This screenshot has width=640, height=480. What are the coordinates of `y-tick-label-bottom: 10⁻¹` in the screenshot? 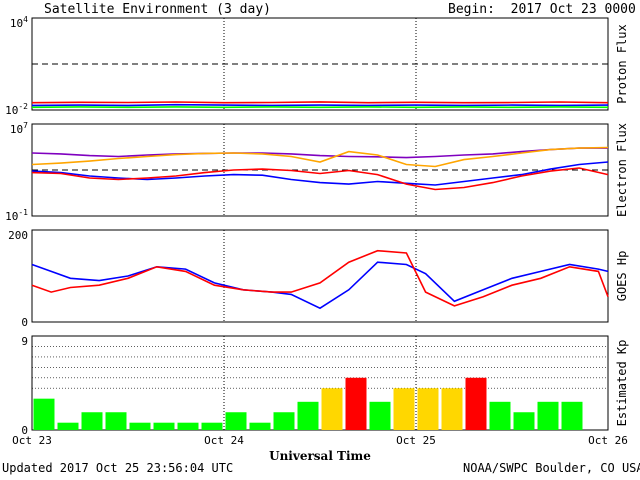 It's located at (16, 215).